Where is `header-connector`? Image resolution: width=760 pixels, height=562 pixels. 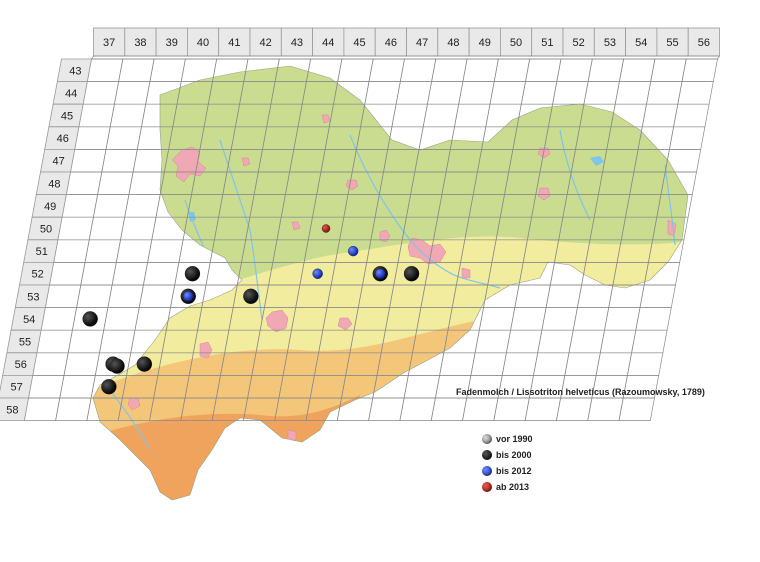
header-connector is located at coordinates (405, 57).